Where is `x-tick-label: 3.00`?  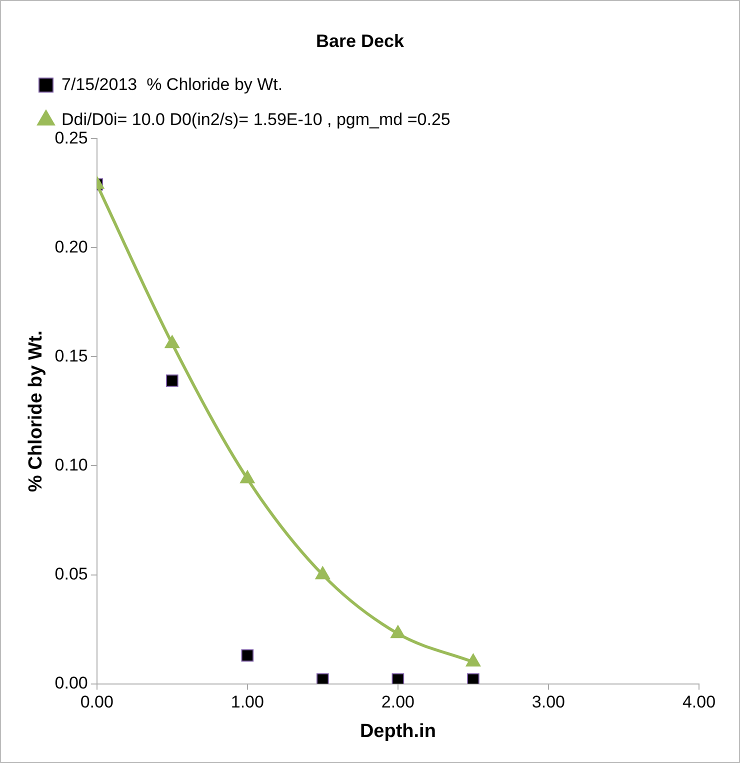 x-tick-label: 3.00 is located at coordinates (549, 702).